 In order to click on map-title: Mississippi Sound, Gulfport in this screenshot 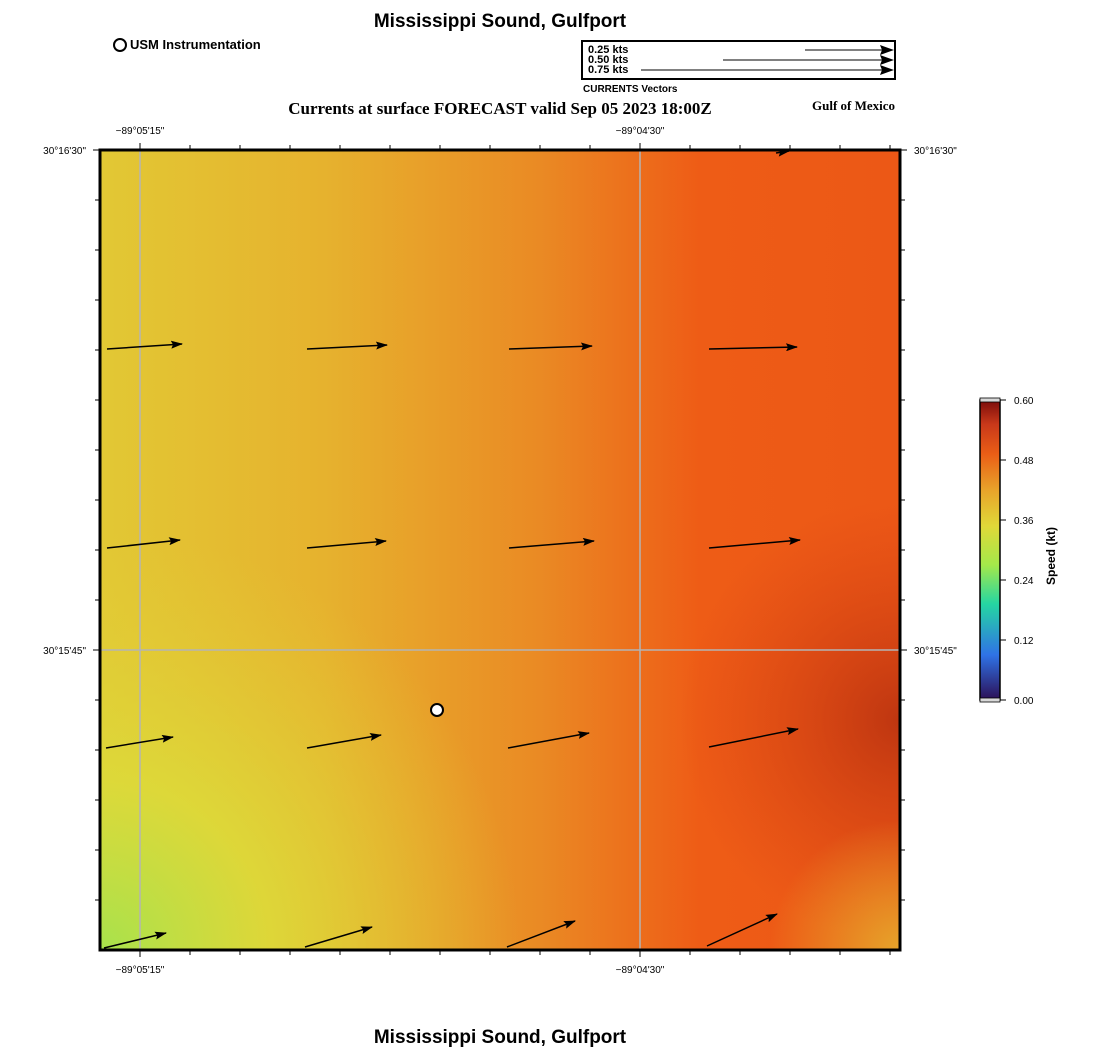, I will do `click(500, 21)`.